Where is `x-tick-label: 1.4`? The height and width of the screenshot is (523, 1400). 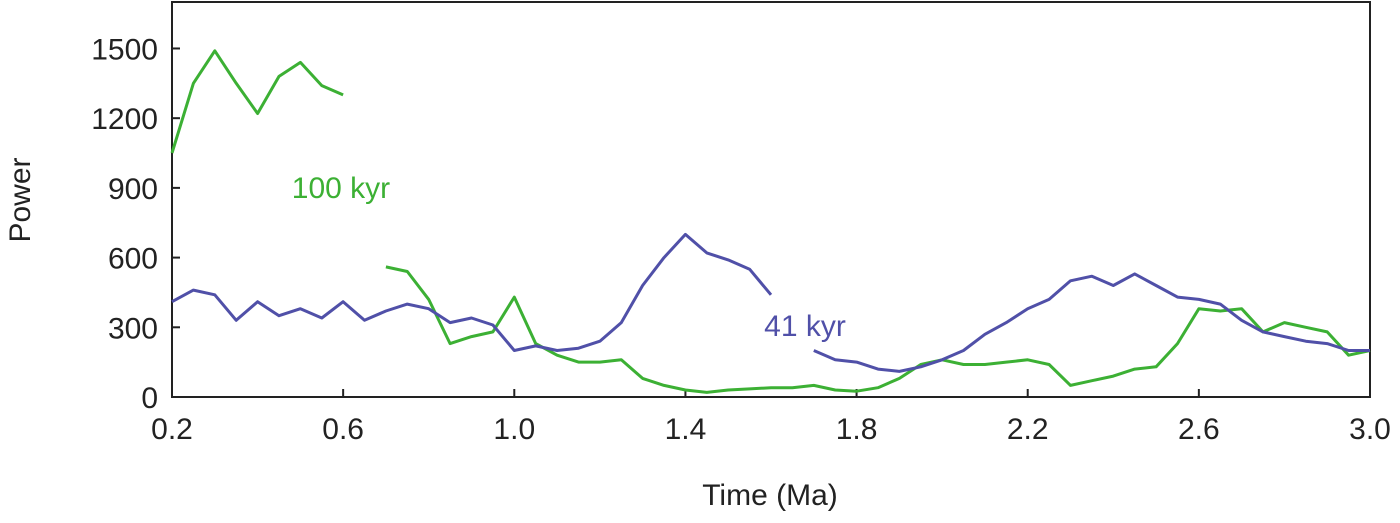 x-tick-label: 1.4 is located at coordinates (686, 429).